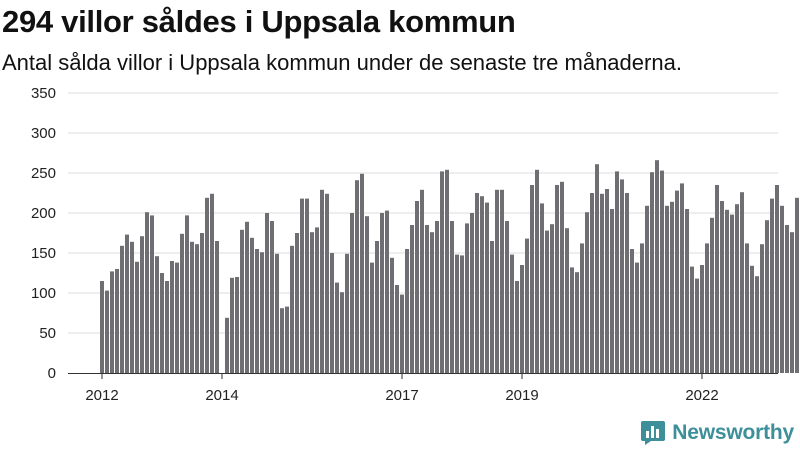 The image size is (800, 450). What do you see at coordinates (43, 293) in the screenshot?
I see `y-tick-label: 100` at bounding box center [43, 293].